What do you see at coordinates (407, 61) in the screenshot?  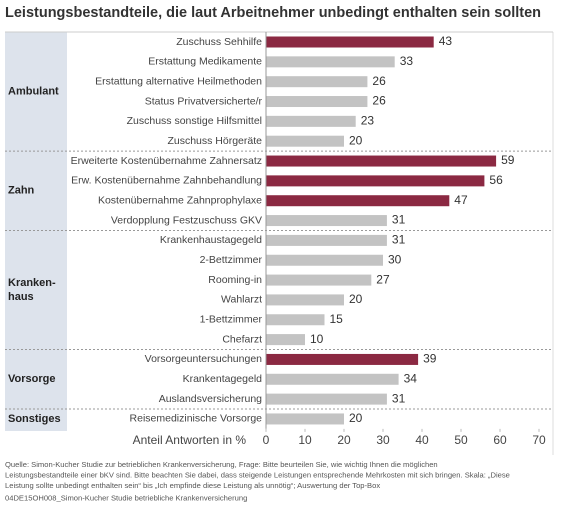 I see `value-label: 33` at bounding box center [407, 61].